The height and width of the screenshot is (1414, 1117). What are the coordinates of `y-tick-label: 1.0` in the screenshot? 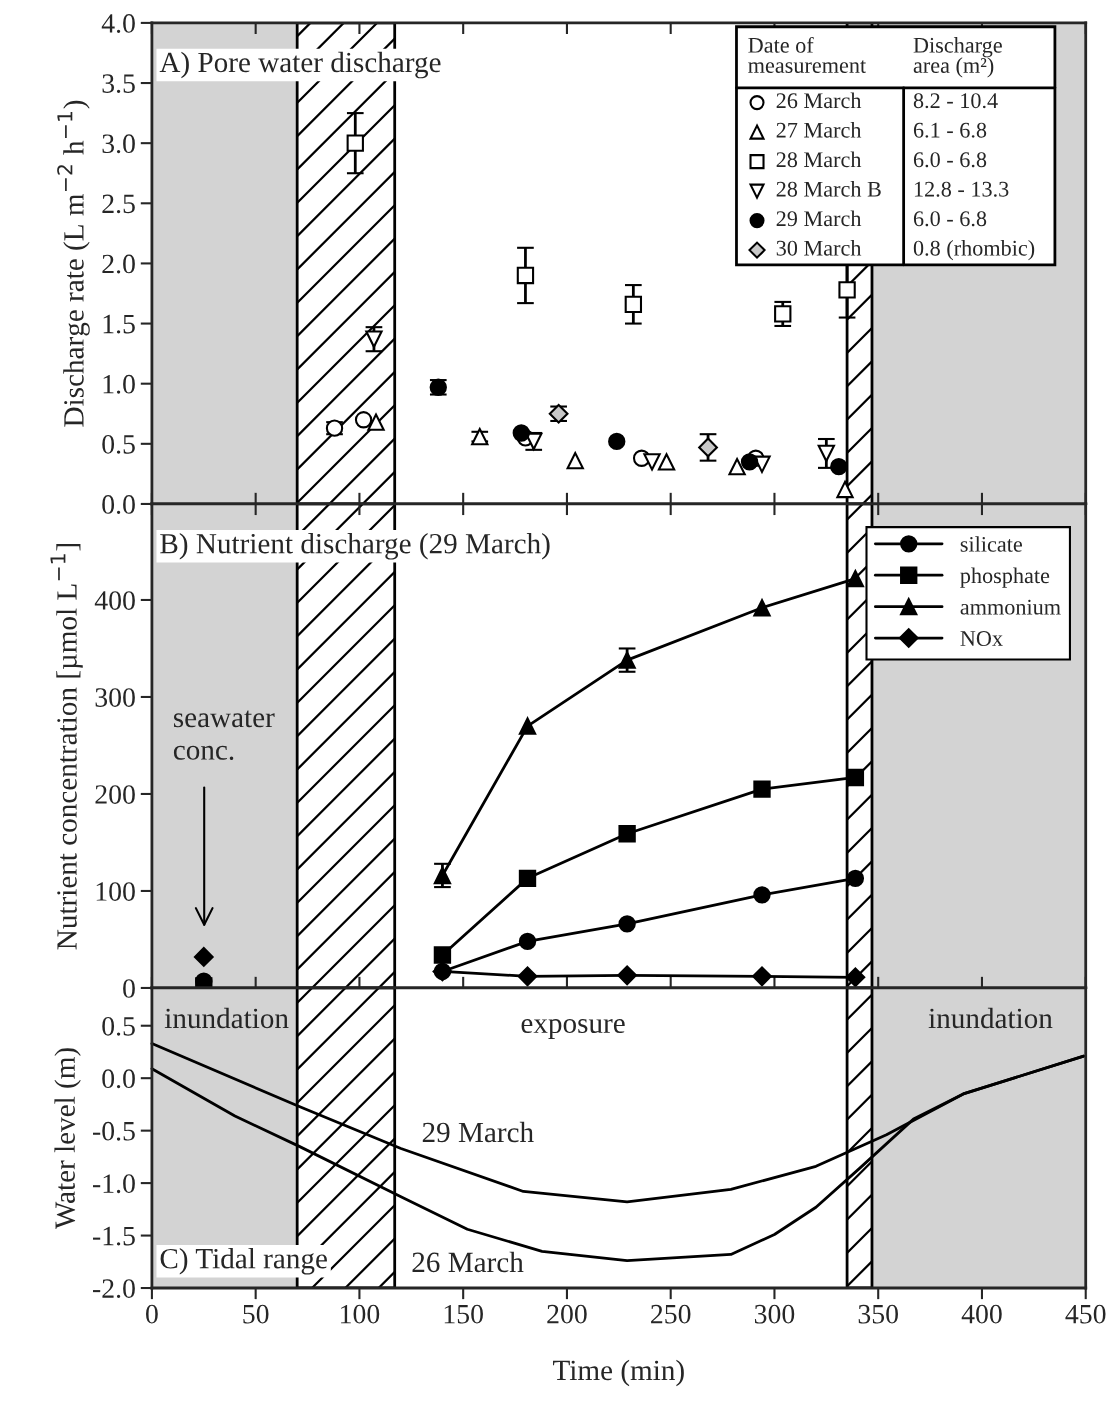 It's located at (119, 384).